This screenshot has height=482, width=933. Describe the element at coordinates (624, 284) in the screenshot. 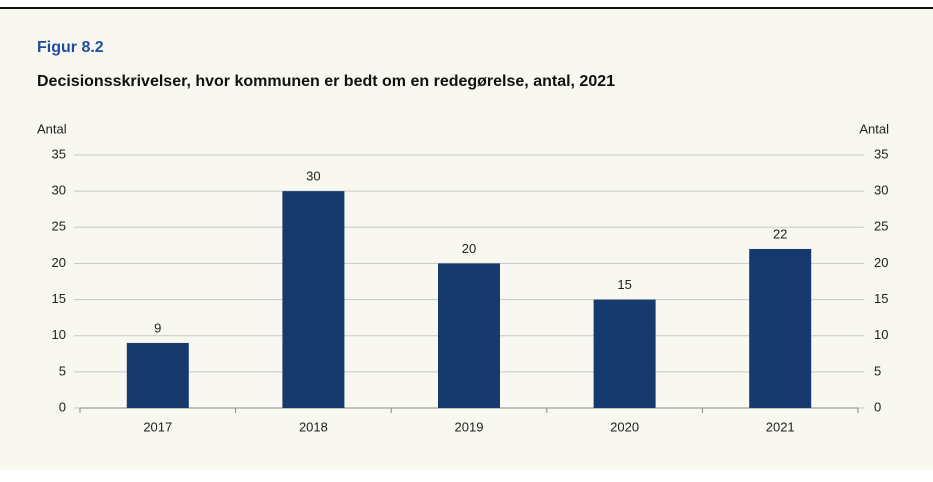

I see `value-label: 15` at that location.